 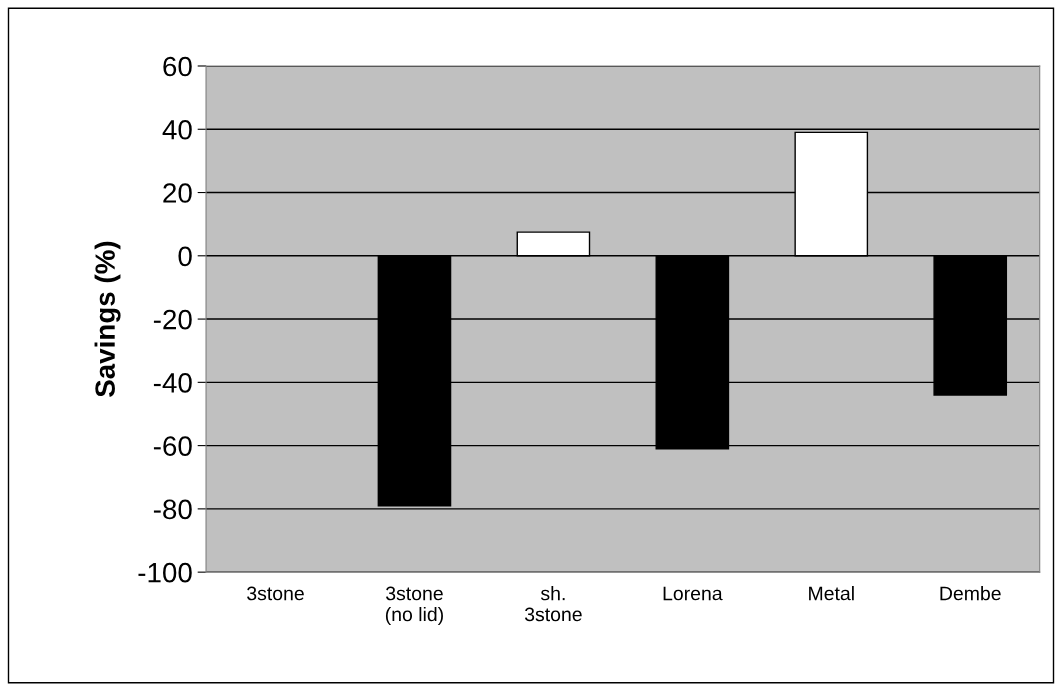 I want to click on x-tick-label: Lorena, so click(x=693, y=593).